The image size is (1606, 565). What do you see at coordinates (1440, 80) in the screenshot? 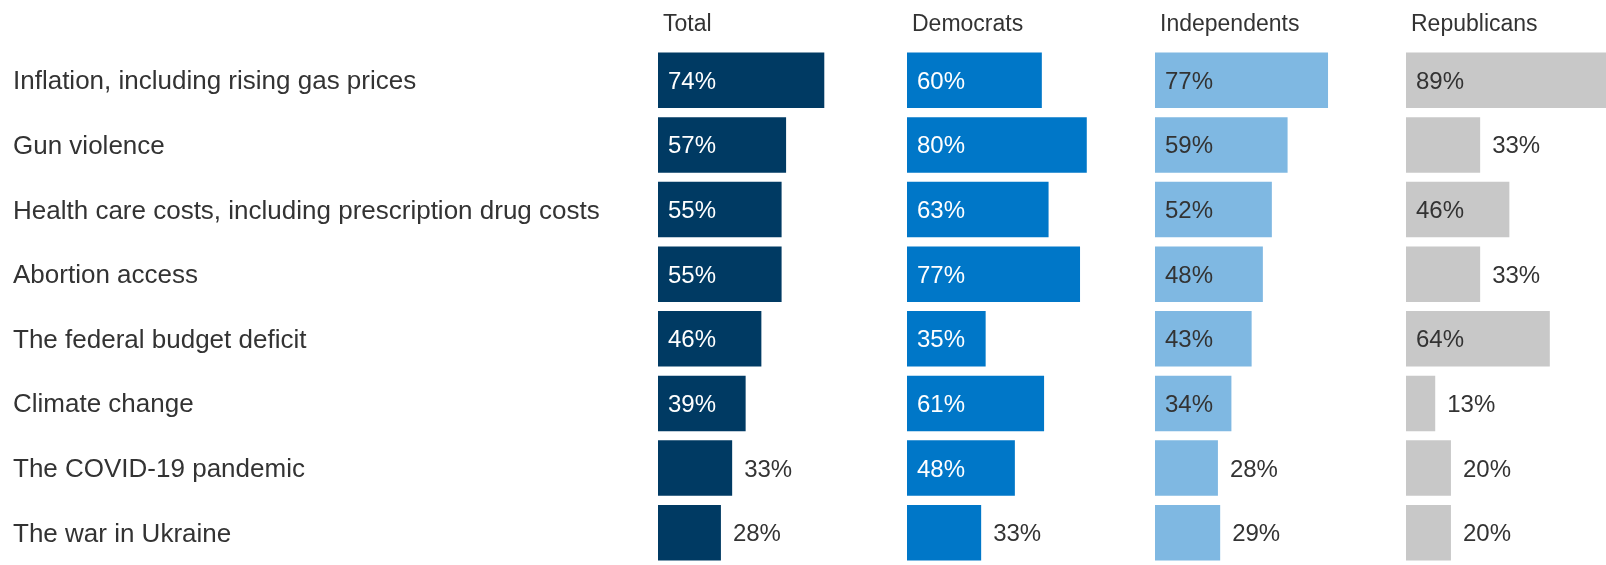
I see `data-label: 89%` at bounding box center [1440, 80].